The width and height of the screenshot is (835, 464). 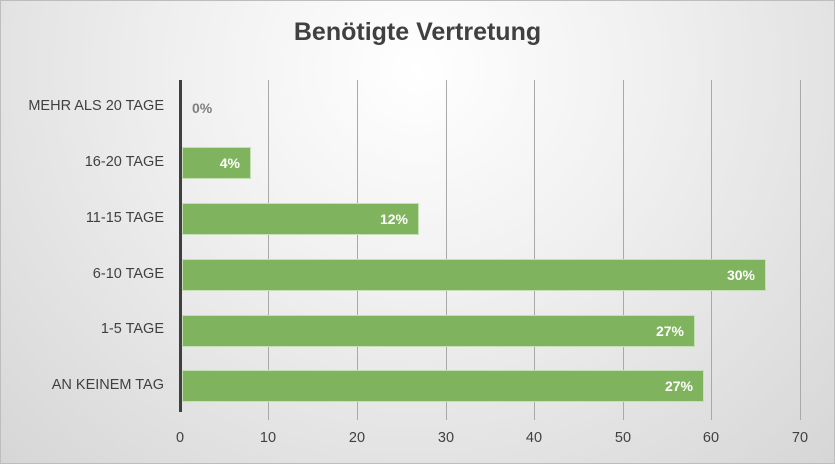 I want to click on x-tick-label: 60, so click(x=711, y=438).